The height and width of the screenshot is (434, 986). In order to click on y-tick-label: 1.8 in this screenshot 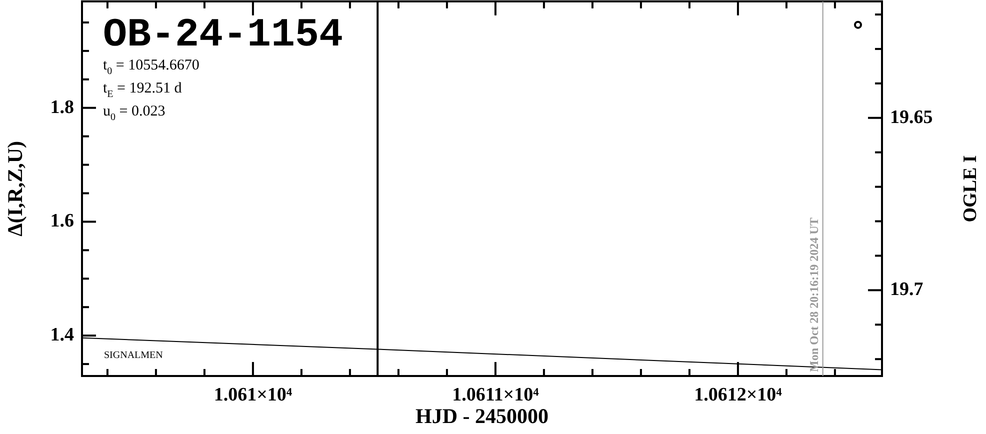, I will do `click(62, 107)`.